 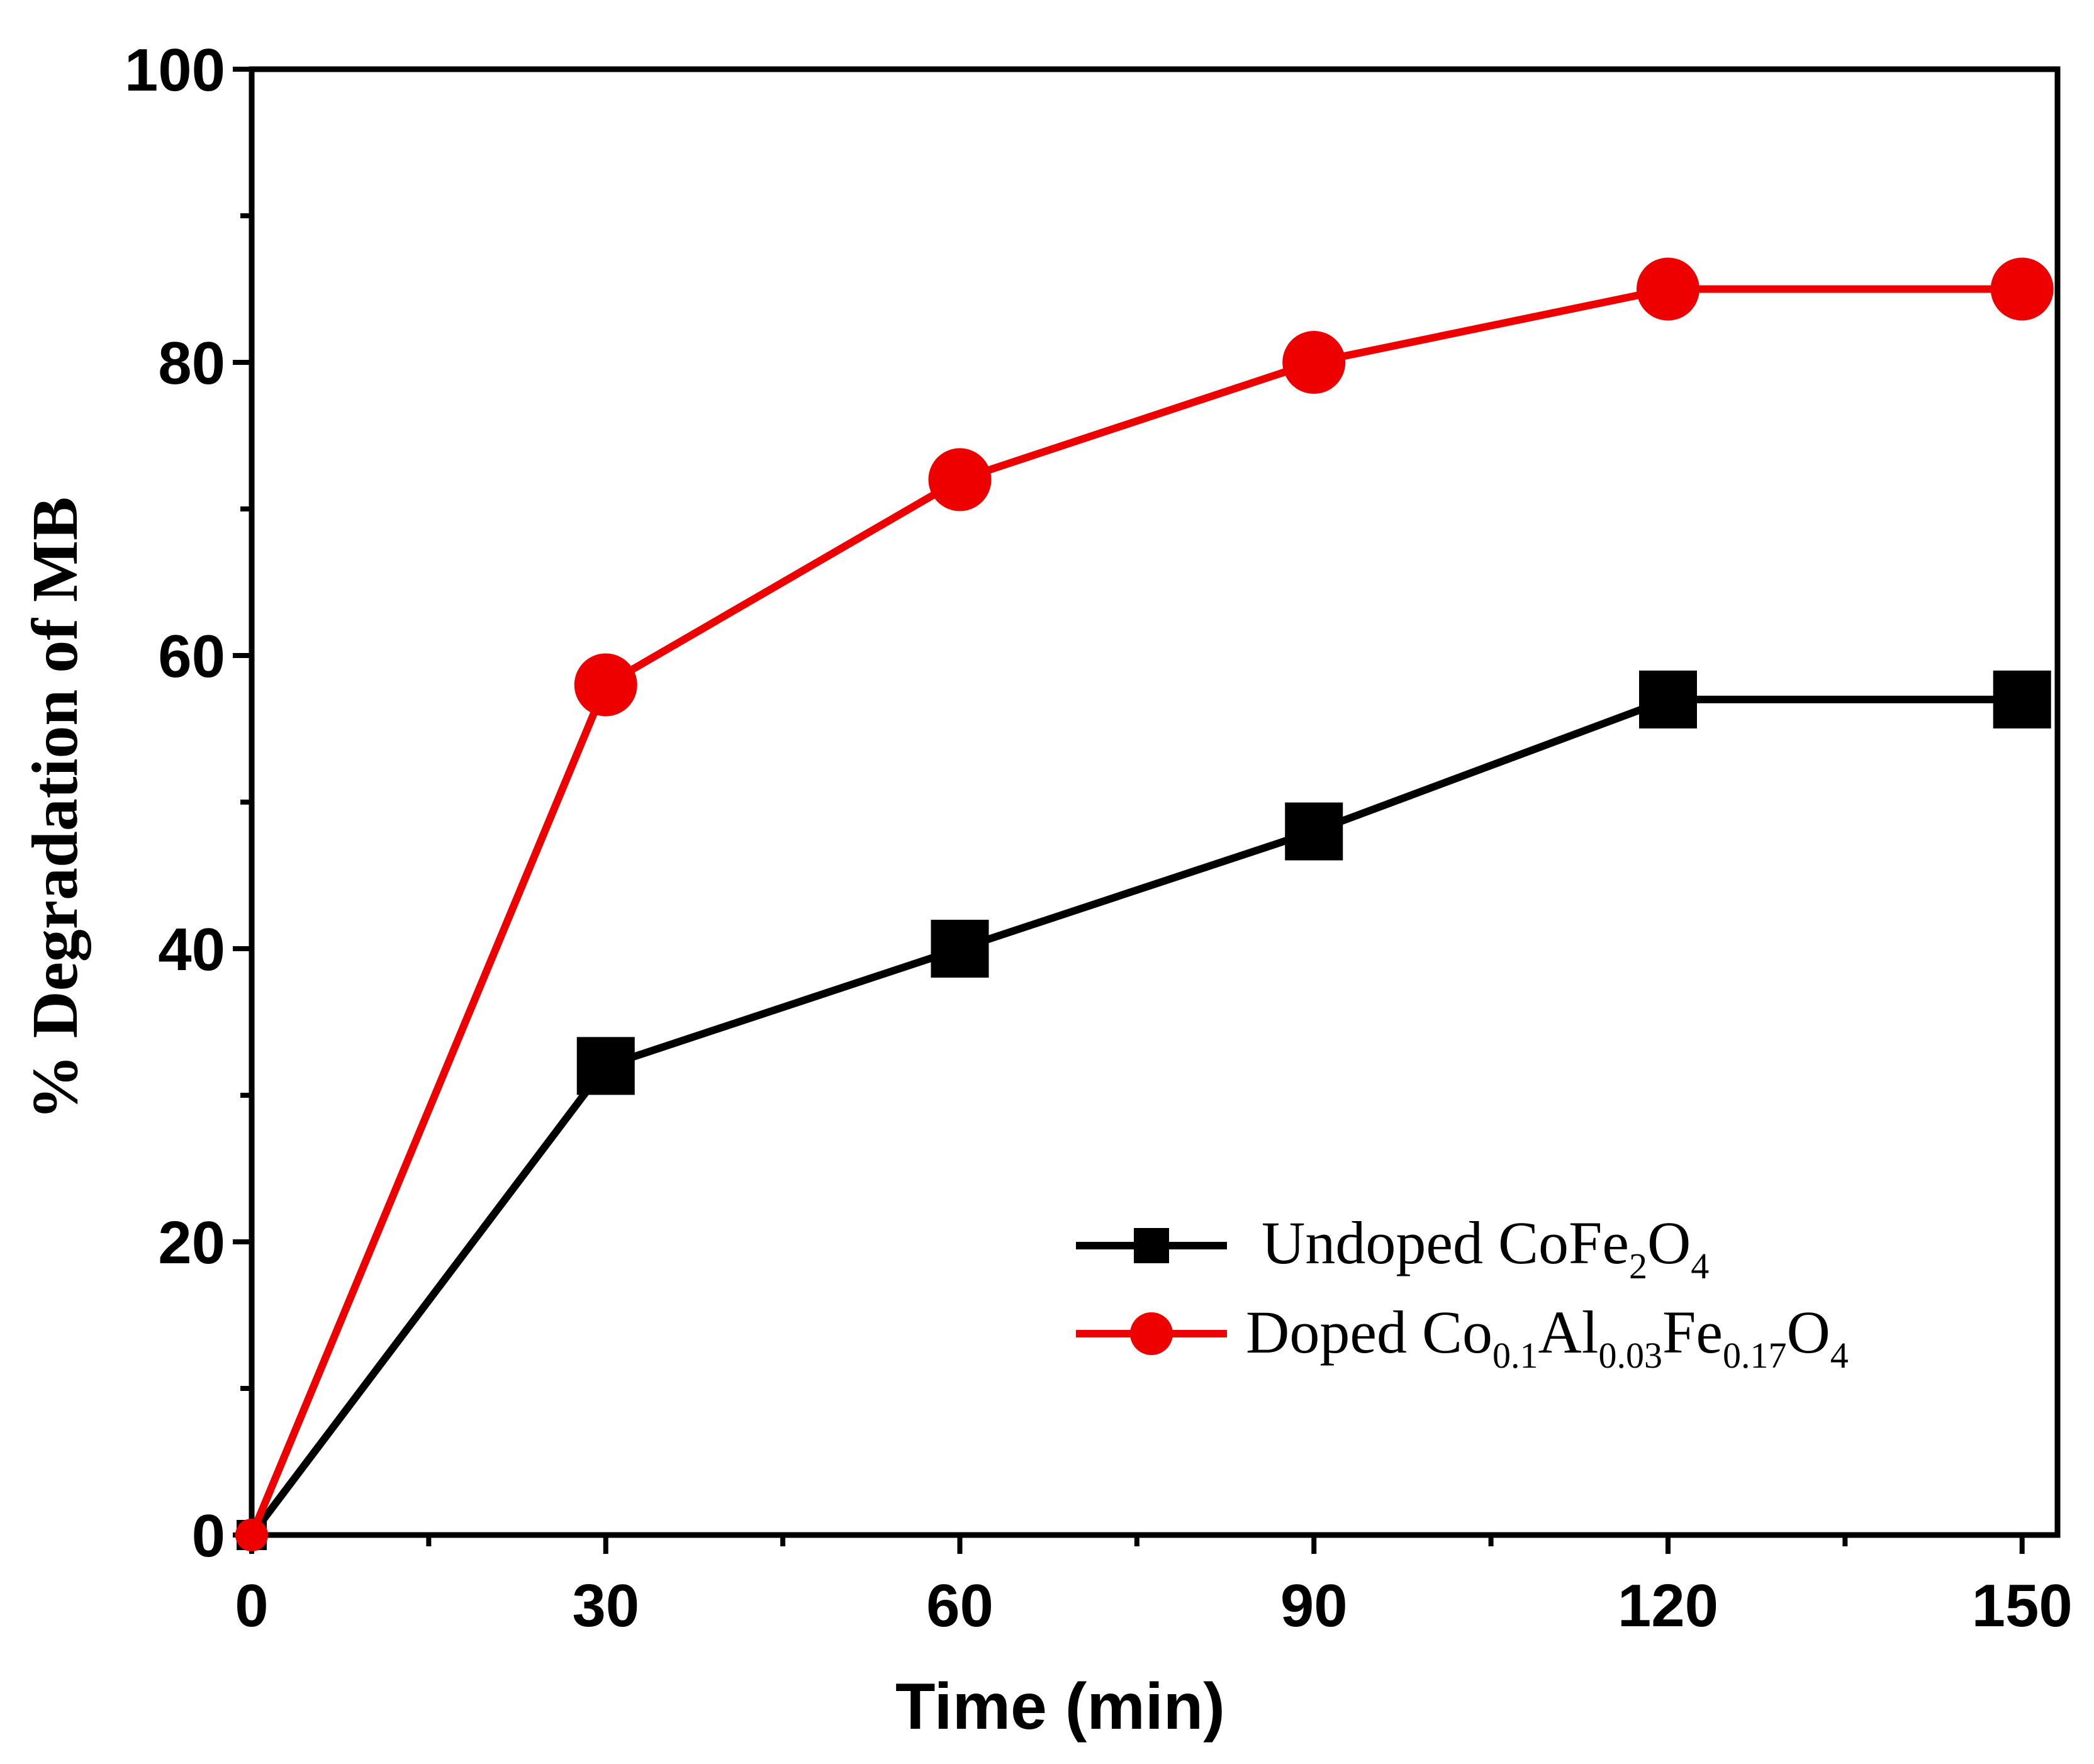 I want to click on legend-undoped-sub2: 4, so click(x=1700, y=1266).